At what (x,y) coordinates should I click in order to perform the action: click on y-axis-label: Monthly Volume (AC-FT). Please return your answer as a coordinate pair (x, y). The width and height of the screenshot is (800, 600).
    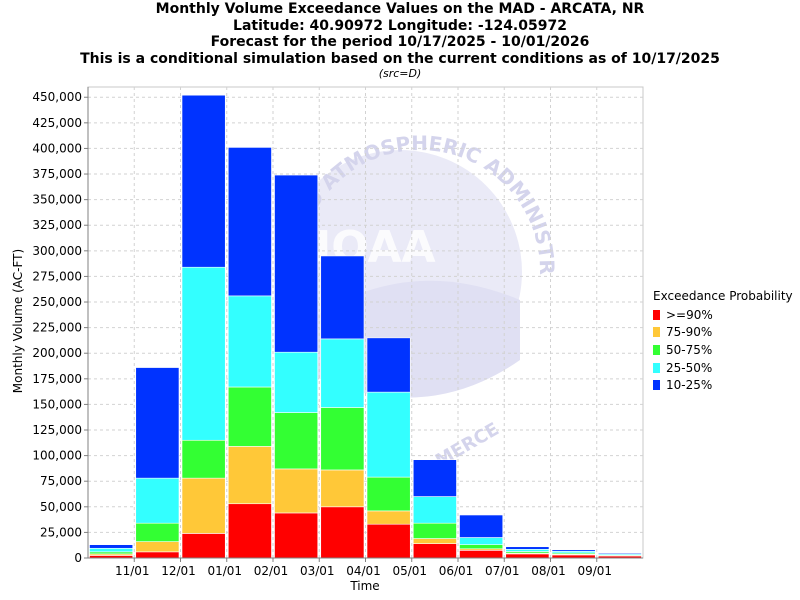
    Looking at the image, I should click on (18, 321).